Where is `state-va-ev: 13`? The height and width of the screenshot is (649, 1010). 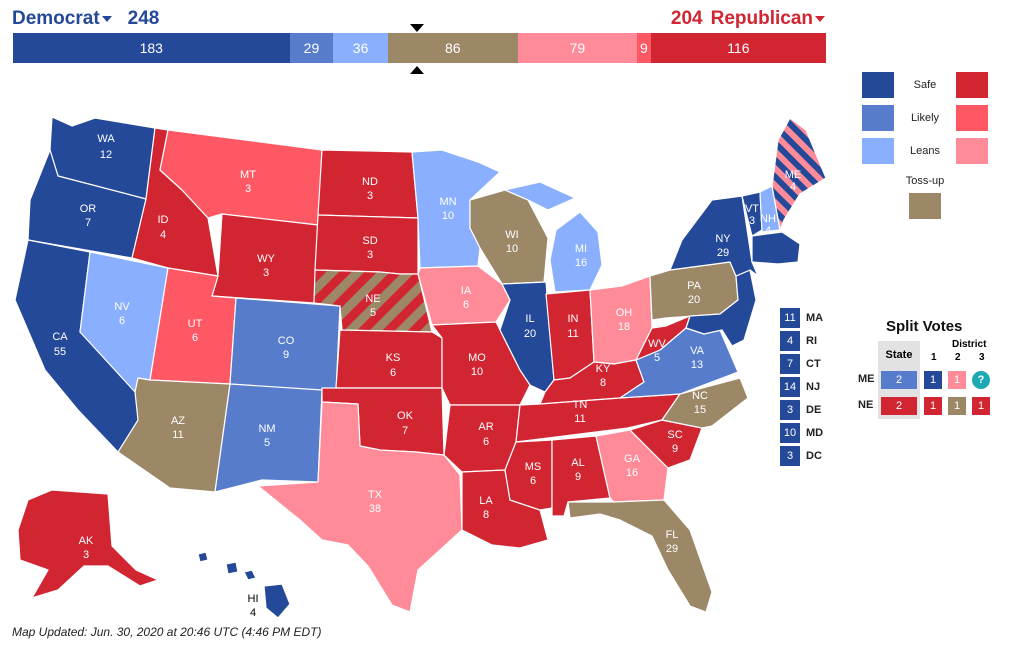 state-va-ev: 13 is located at coordinates (697, 365).